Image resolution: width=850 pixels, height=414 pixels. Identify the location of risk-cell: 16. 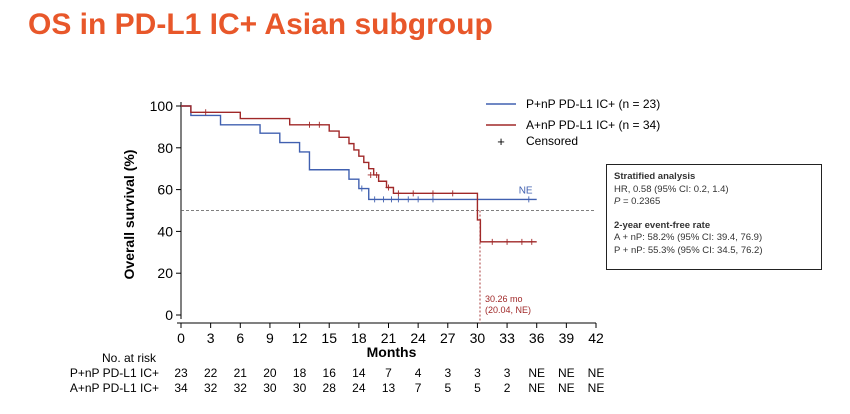
(330, 373).